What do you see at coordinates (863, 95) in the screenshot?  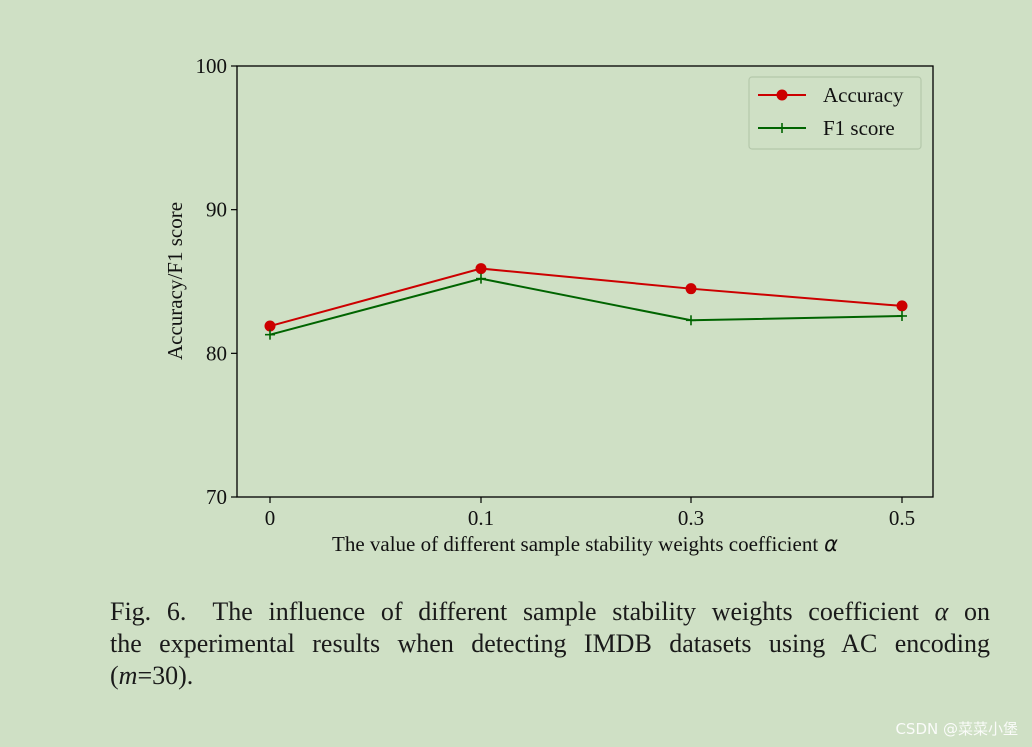 I see `legend-label: Accuracy` at bounding box center [863, 95].